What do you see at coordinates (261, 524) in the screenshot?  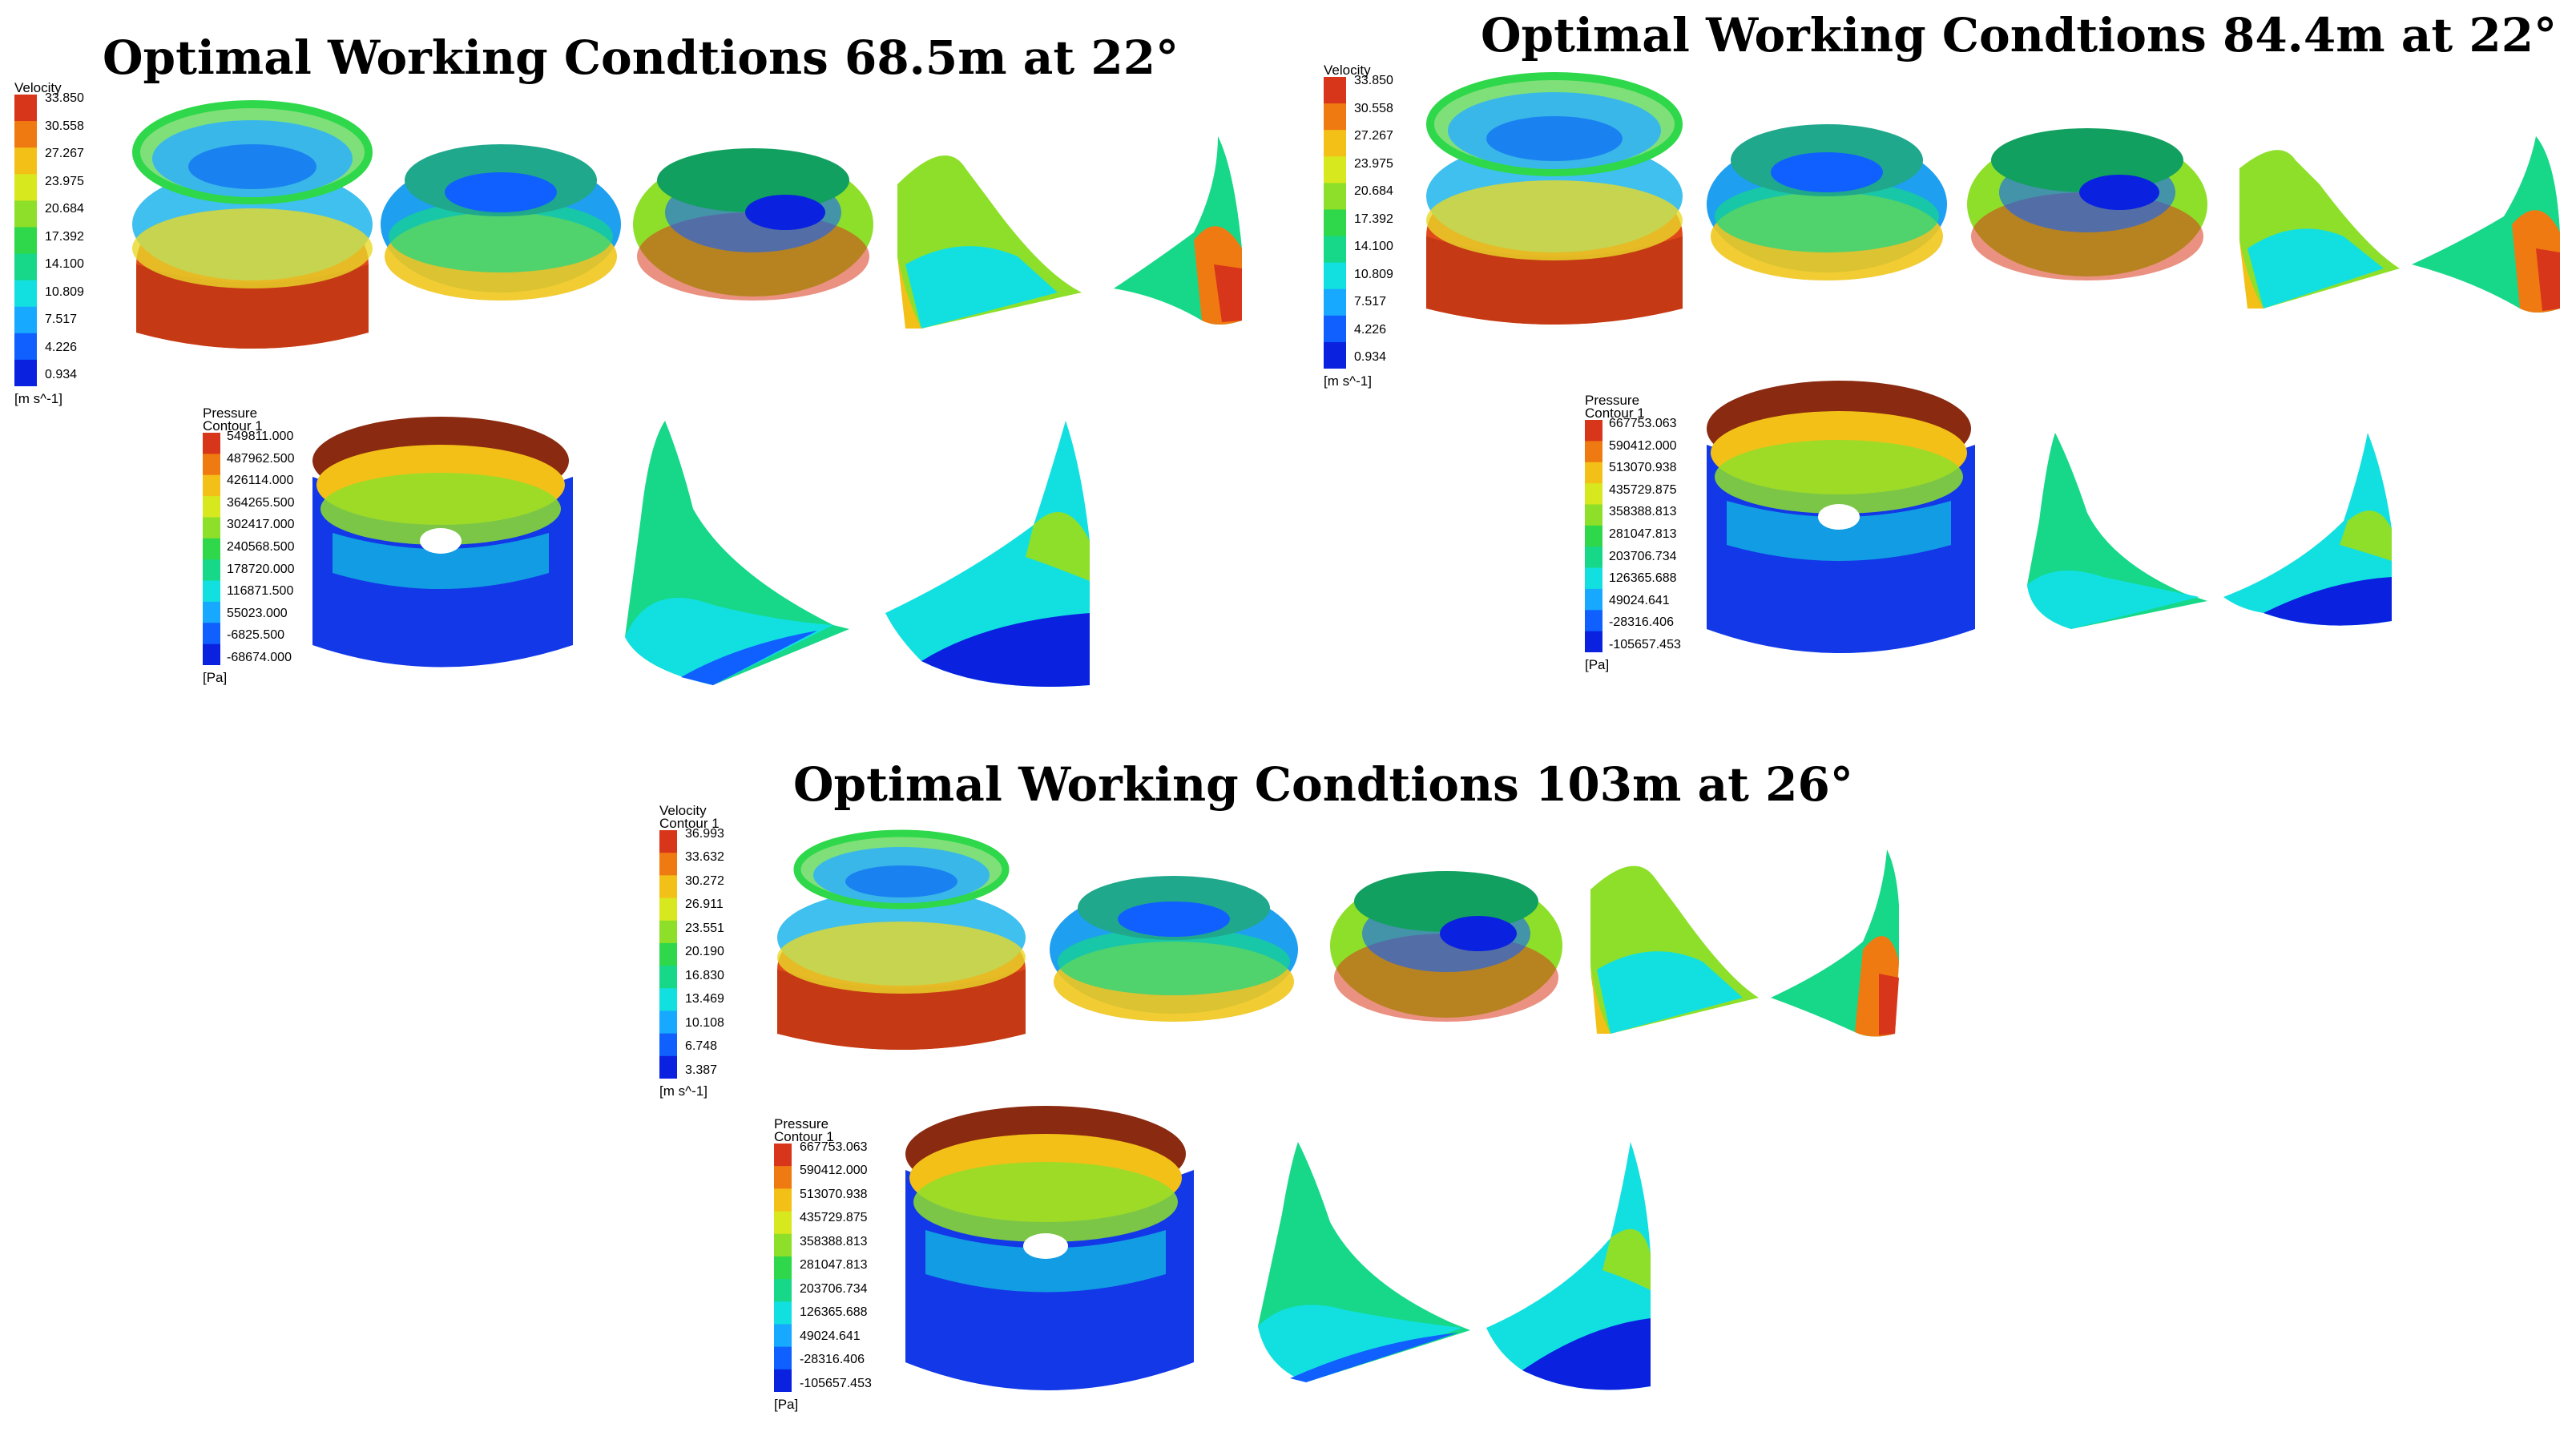 I see `legend-tick: 302417.000` at bounding box center [261, 524].